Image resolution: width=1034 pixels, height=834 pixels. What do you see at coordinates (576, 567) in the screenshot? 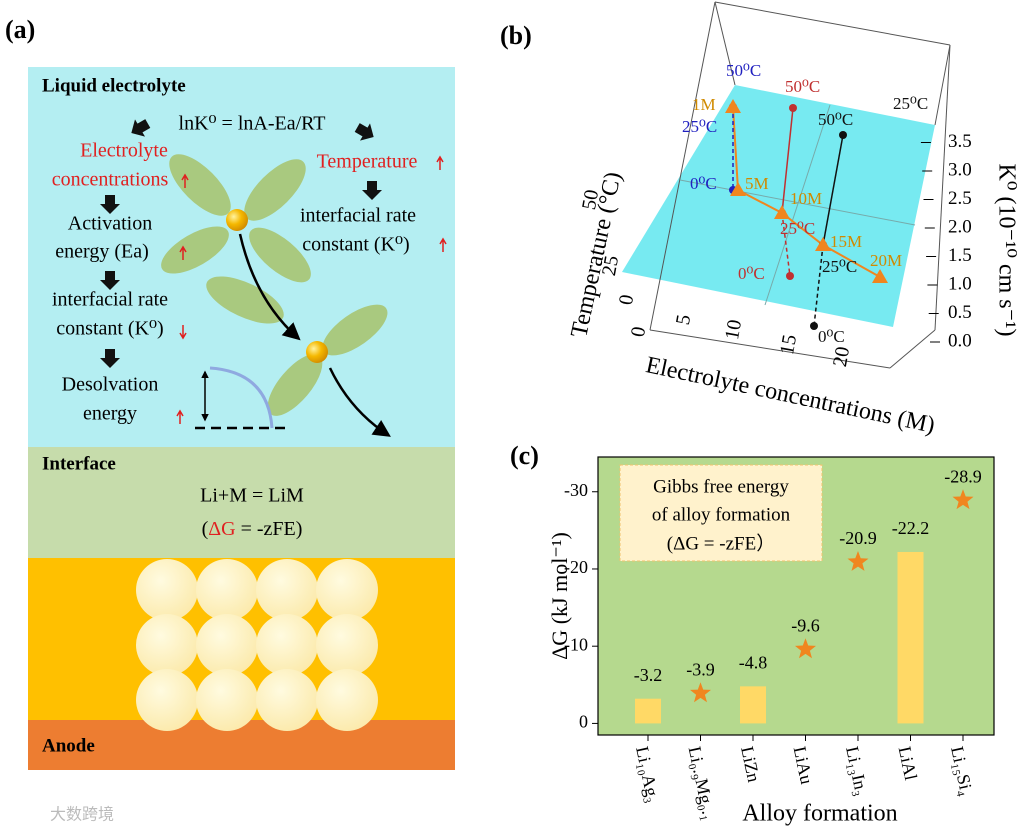
I see `y-tick-label: -20` at bounding box center [576, 567].